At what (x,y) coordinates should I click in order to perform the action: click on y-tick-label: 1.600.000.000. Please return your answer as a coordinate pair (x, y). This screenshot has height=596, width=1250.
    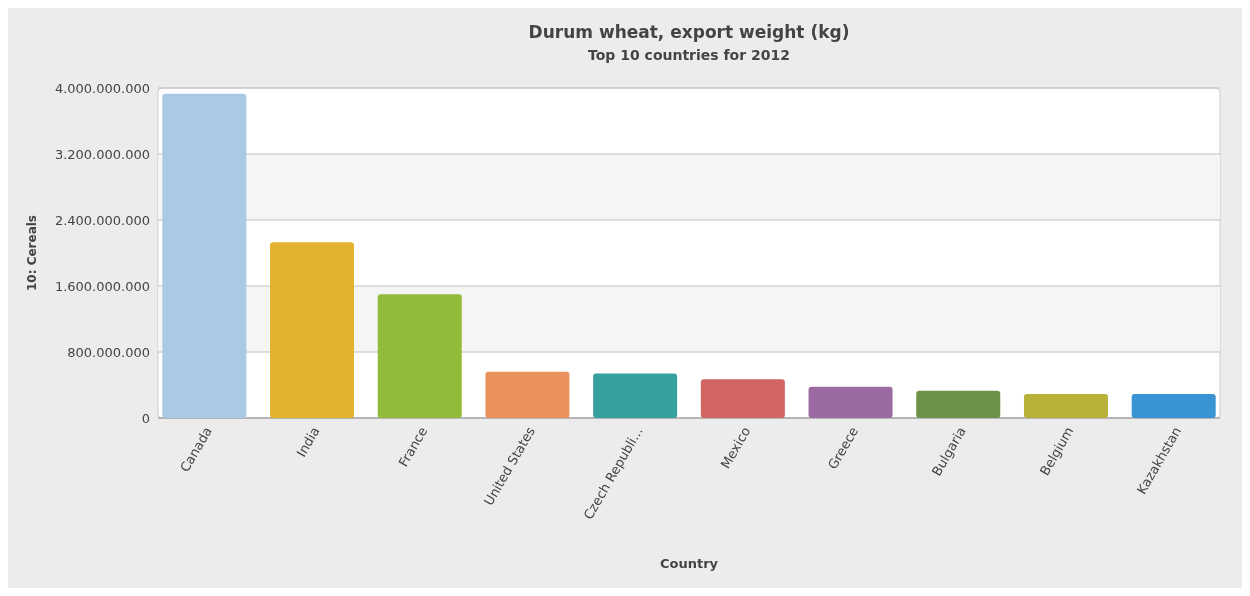
    Looking at the image, I should click on (102, 286).